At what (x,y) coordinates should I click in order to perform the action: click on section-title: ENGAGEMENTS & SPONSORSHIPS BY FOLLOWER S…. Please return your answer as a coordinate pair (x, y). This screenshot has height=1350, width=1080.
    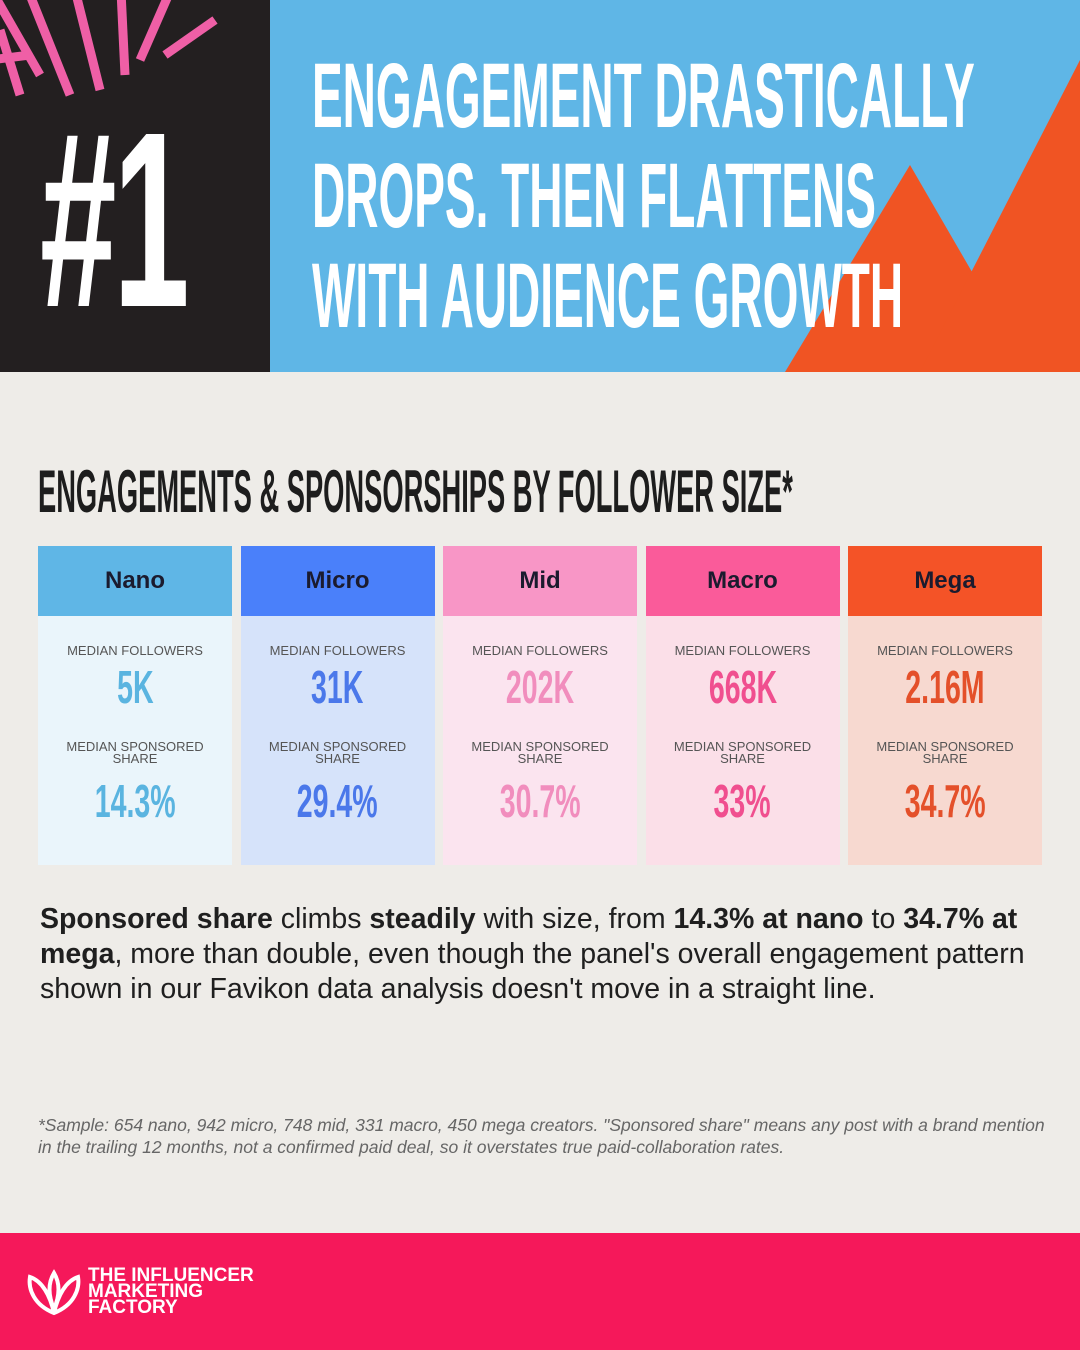
    Looking at the image, I should click on (415, 491).